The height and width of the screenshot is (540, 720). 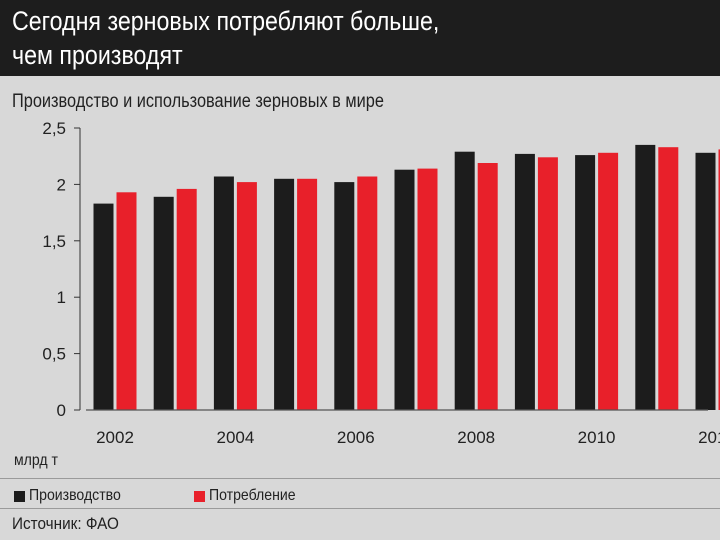 What do you see at coordinates (464, 280) in the screenshot?
I see `bar-production-2008` at bounding box center [464, 280].